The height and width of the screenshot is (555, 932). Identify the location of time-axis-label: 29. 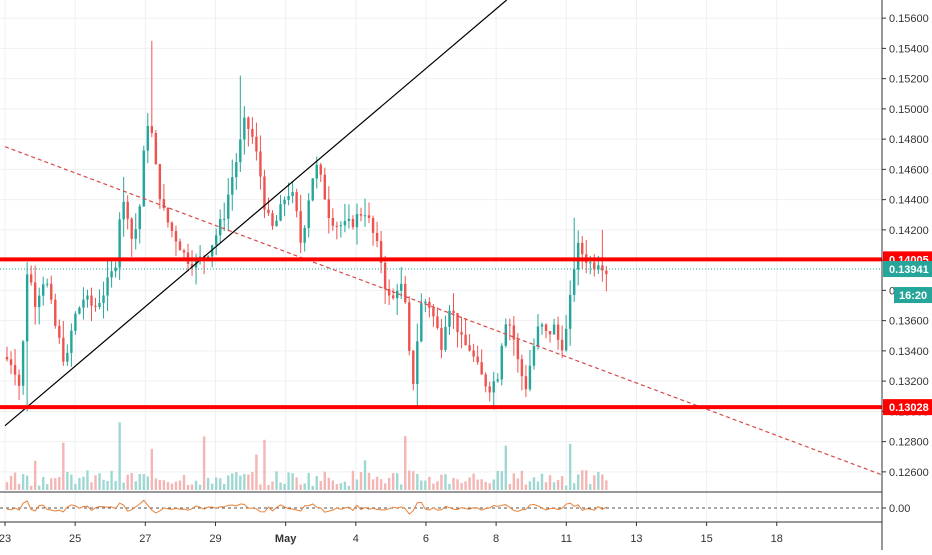
(215, 539).